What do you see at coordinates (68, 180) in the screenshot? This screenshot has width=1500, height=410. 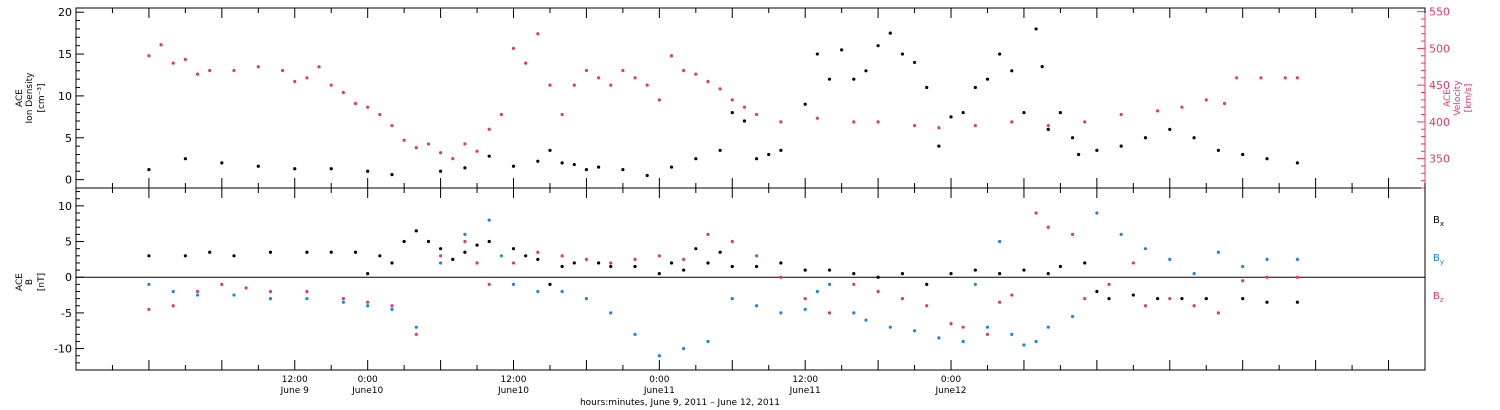 I see `density-tick-label: 0` at bounding box center [68, 180].